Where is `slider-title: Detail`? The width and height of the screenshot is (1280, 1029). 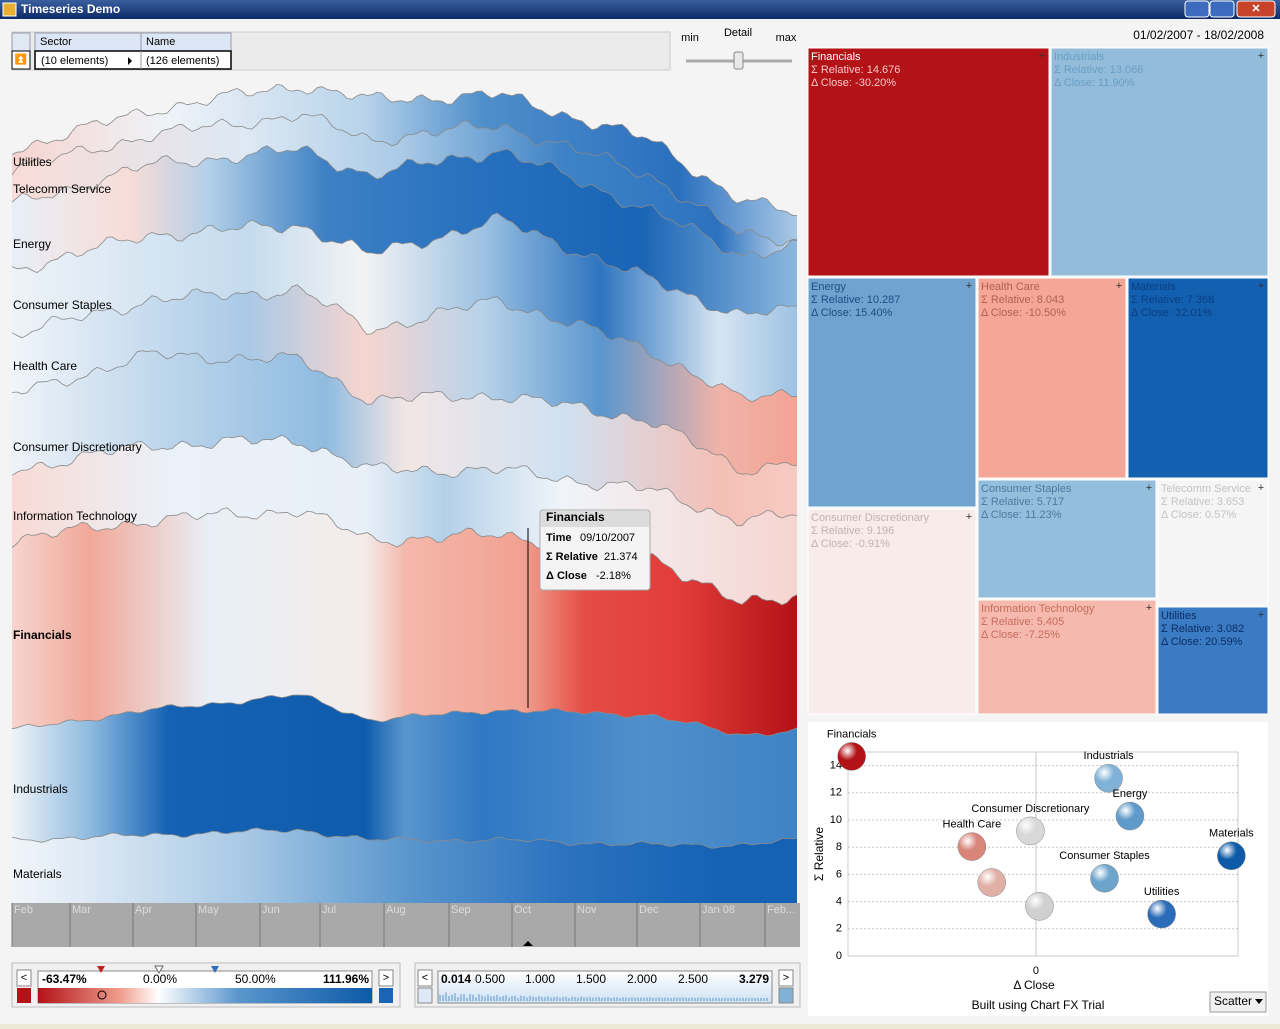
slider-title: Detail is located at coordinates (738, 33).